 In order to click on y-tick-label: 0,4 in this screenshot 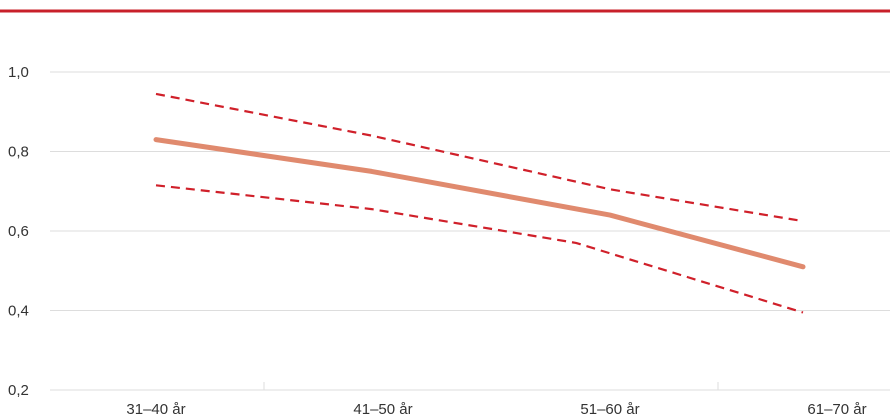, I will do `click(18, 311)`.